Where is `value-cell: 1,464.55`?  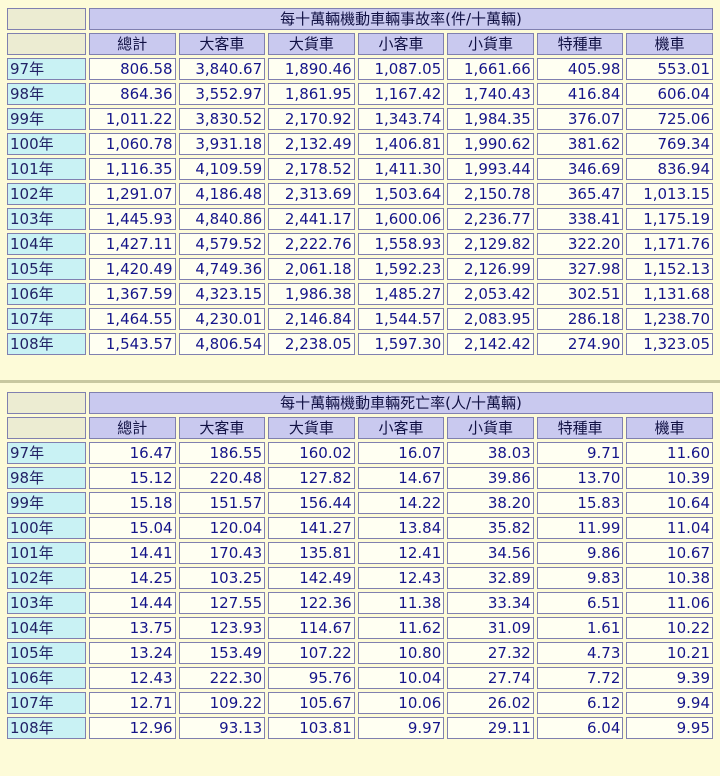
value-cell: 1,464.55 is located at coordinates (132, 319).